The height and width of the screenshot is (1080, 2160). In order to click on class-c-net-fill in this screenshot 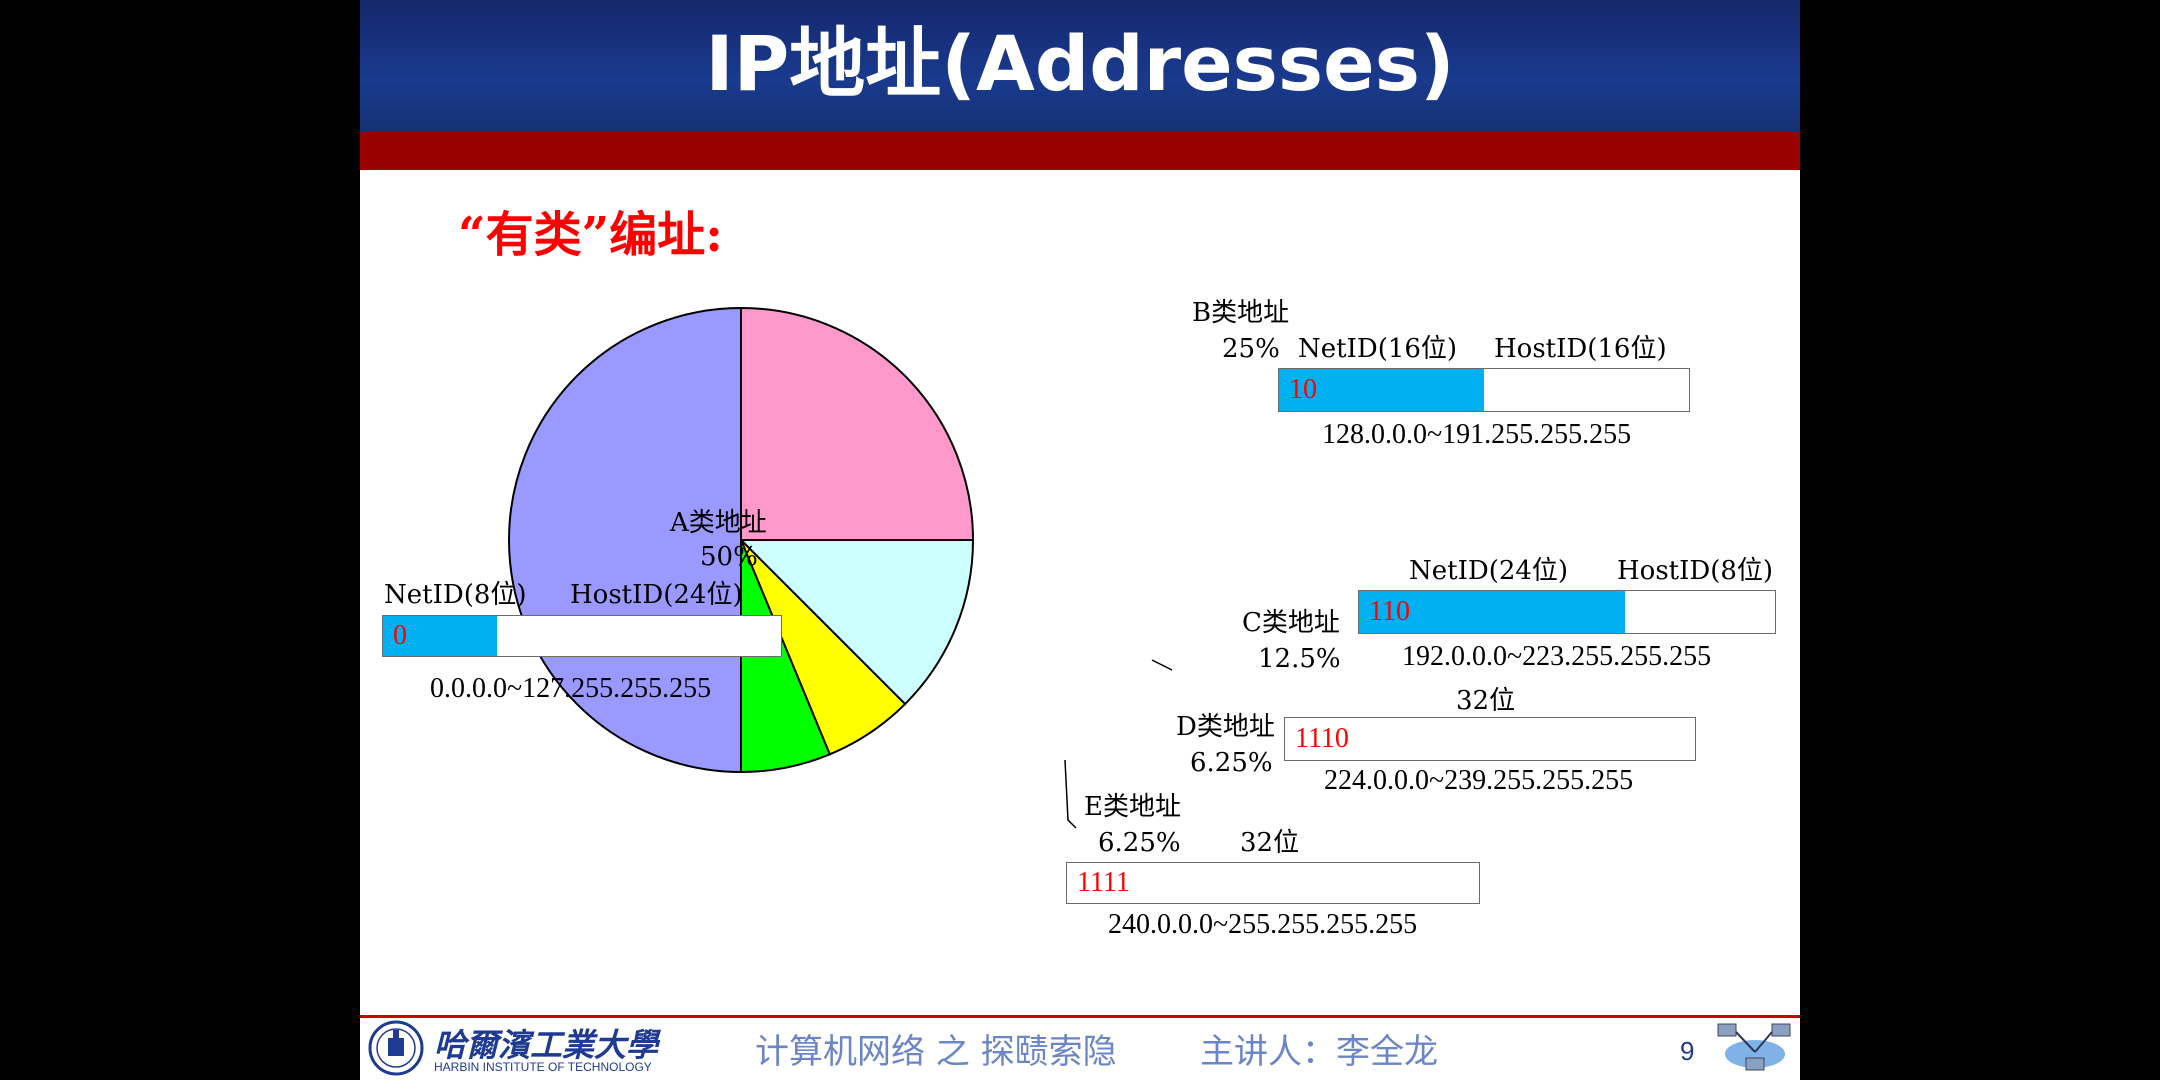, I will do `click(1492, 612)`.